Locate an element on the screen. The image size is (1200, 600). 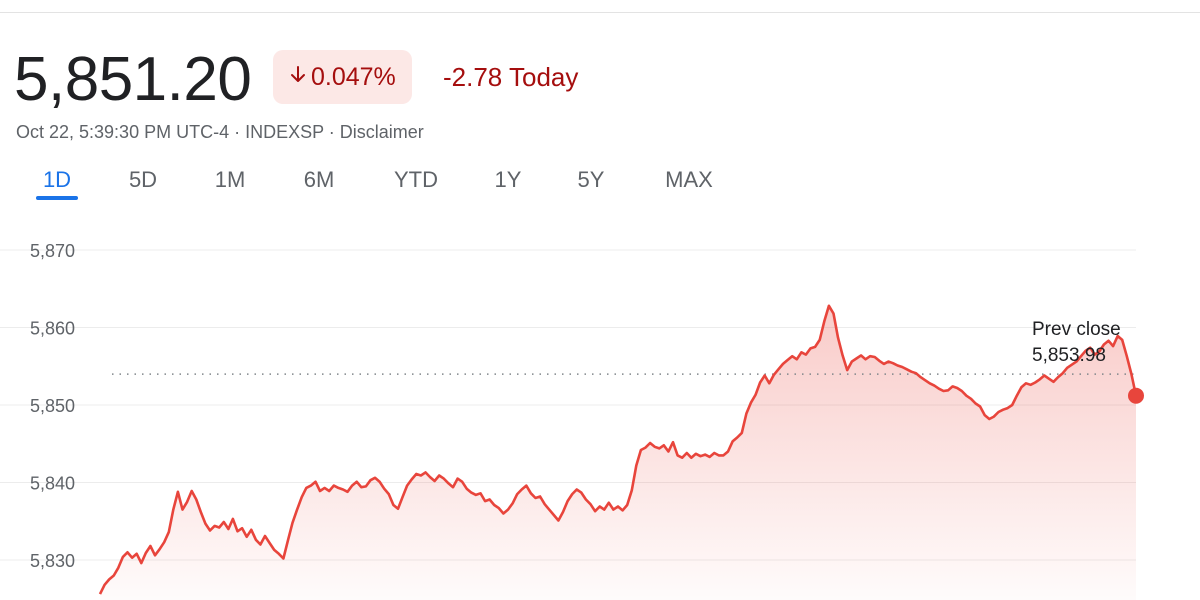
top-divider is located at coordinates (600, 12).